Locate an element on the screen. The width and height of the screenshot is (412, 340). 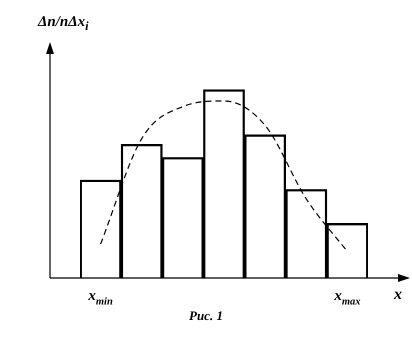
text: Рис. 1 is located at coordinates (206, 316).